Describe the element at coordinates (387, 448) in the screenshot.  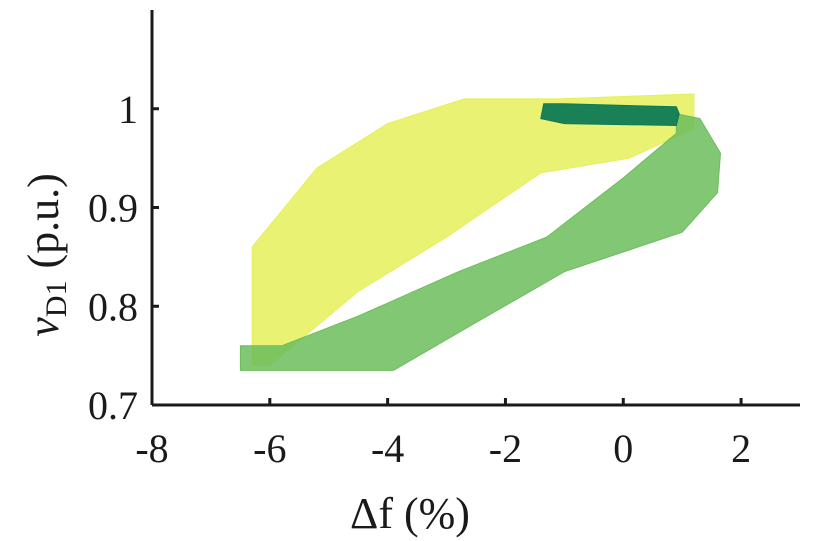
I see `x-tick-label: -4` at that location.